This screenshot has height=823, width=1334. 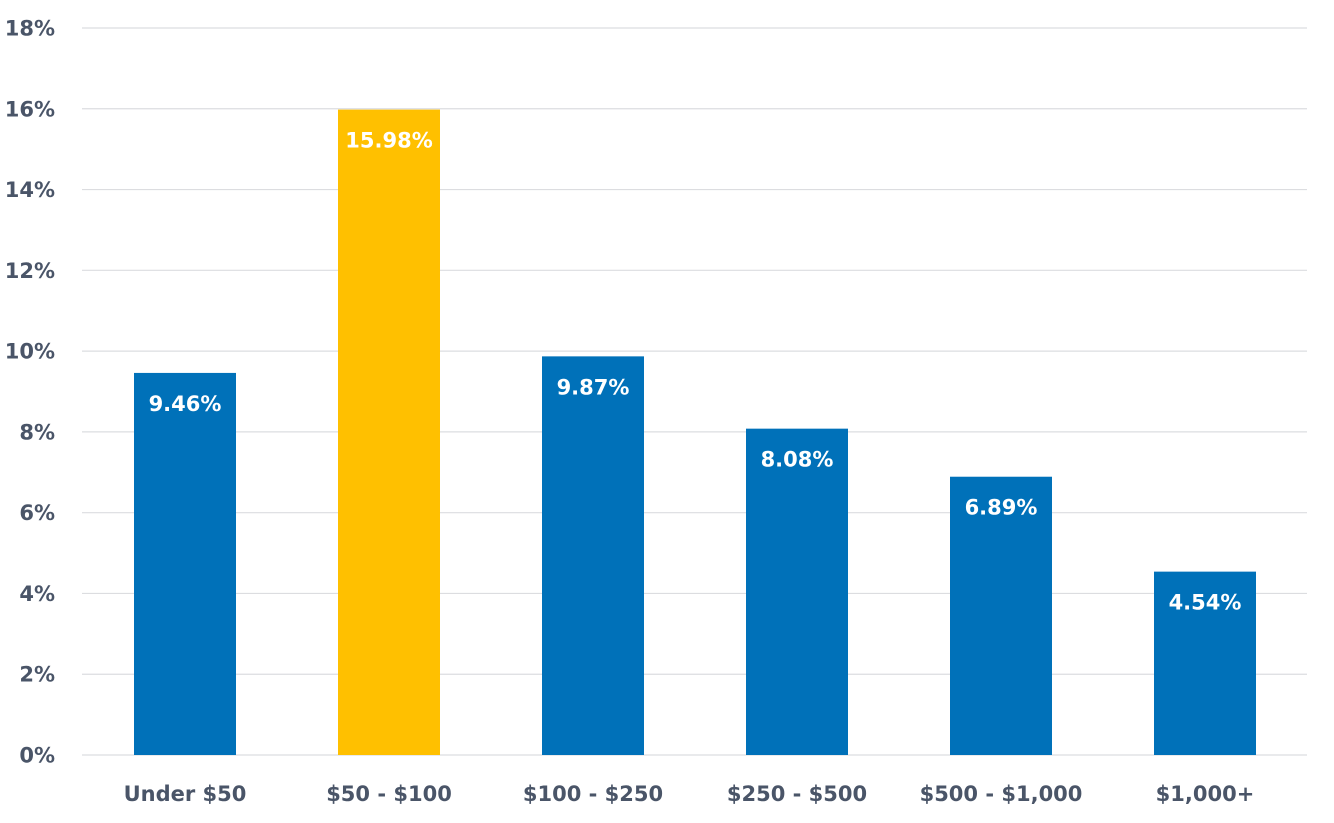 What do you see at coordinates (593, 387) in the screenshot?
I see `bar-data-label: 9.87%` at bounding box center [593, 387].